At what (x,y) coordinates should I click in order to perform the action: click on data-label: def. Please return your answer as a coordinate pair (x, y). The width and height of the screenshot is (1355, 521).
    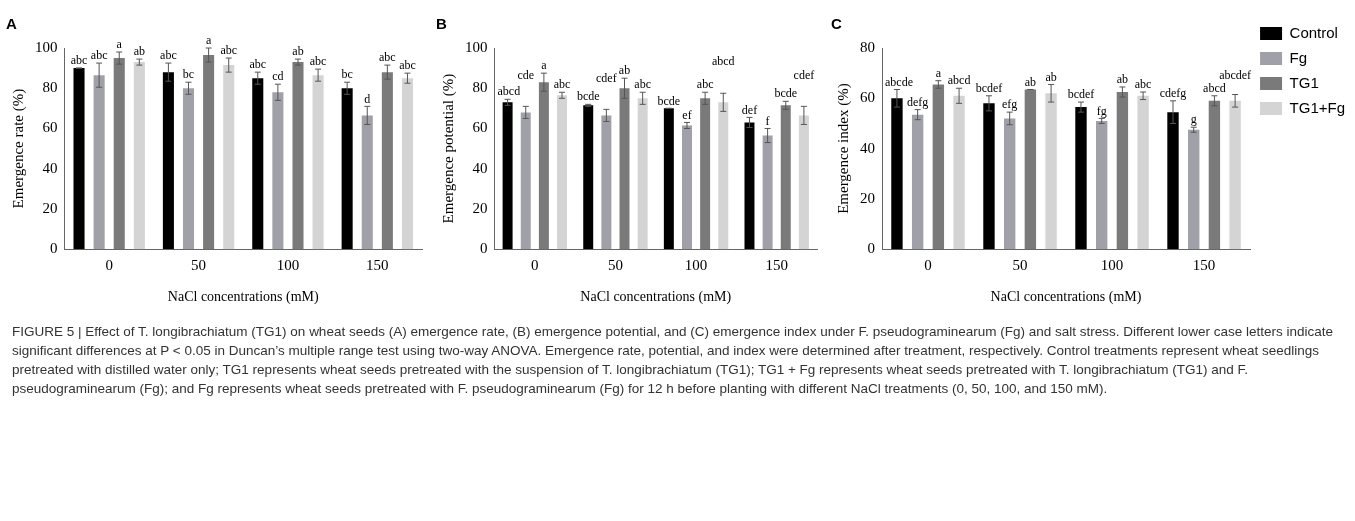
    Looking at the image, I should click on (749, 109).